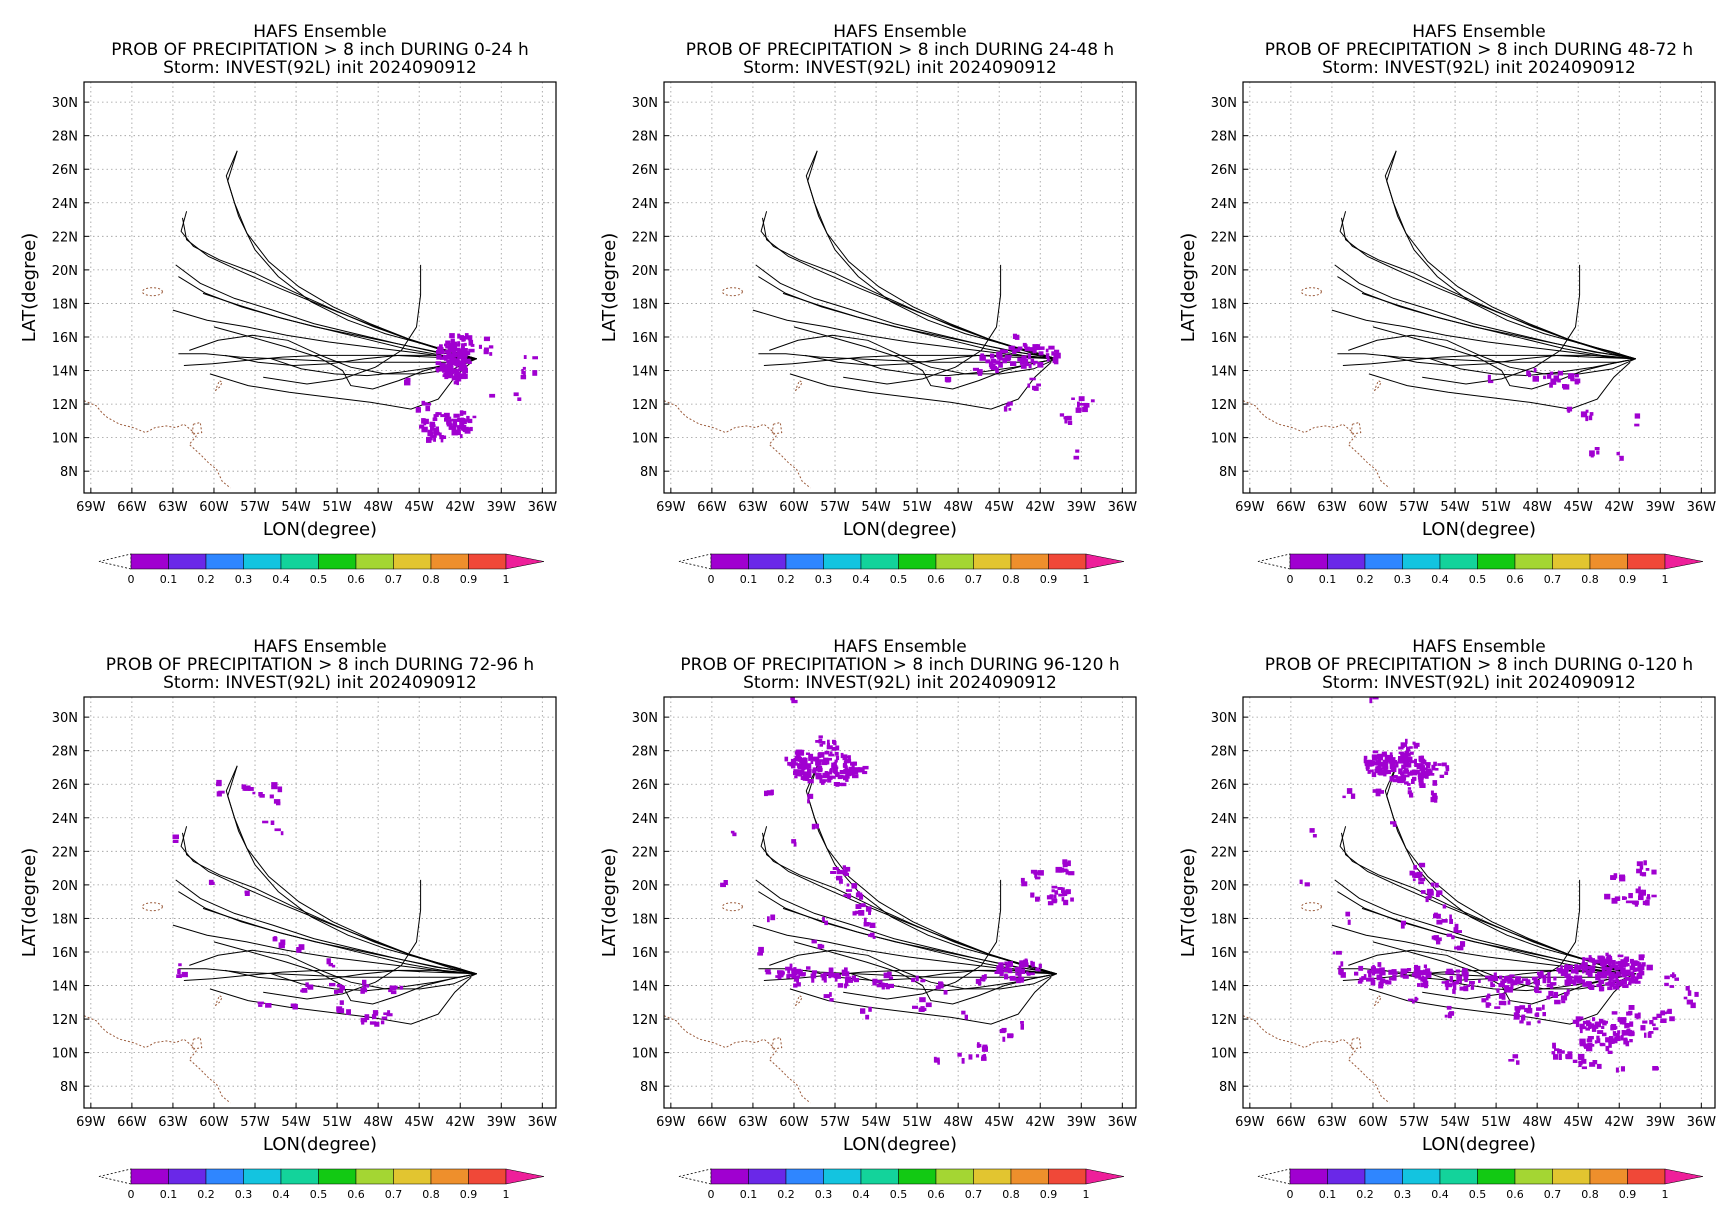  Describe the element at coordinates (337, 1122) in the screenshot. I see `x-tick-label: 51W` at that location.